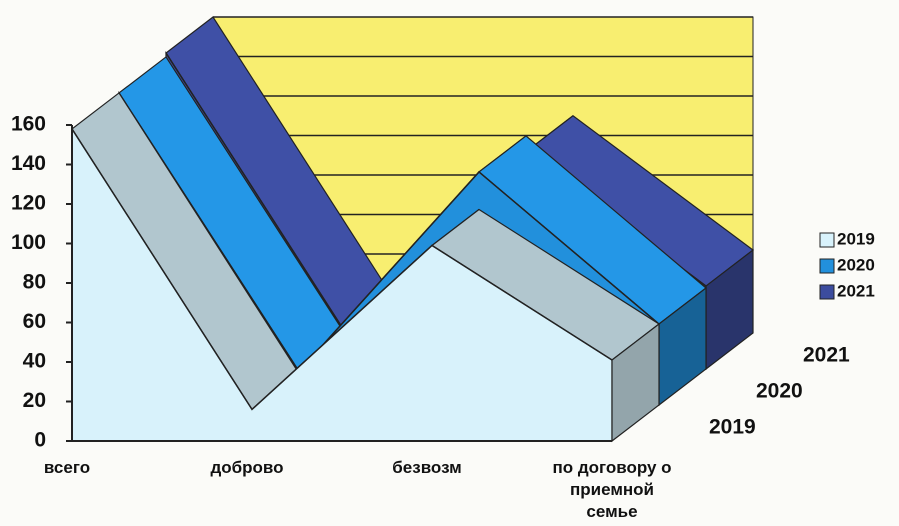 The height and width of the screenshot is (526, 899). Describe the element at coordinates (28, 242) in the screenshot. I see `y-tick-label: 100` at that location.